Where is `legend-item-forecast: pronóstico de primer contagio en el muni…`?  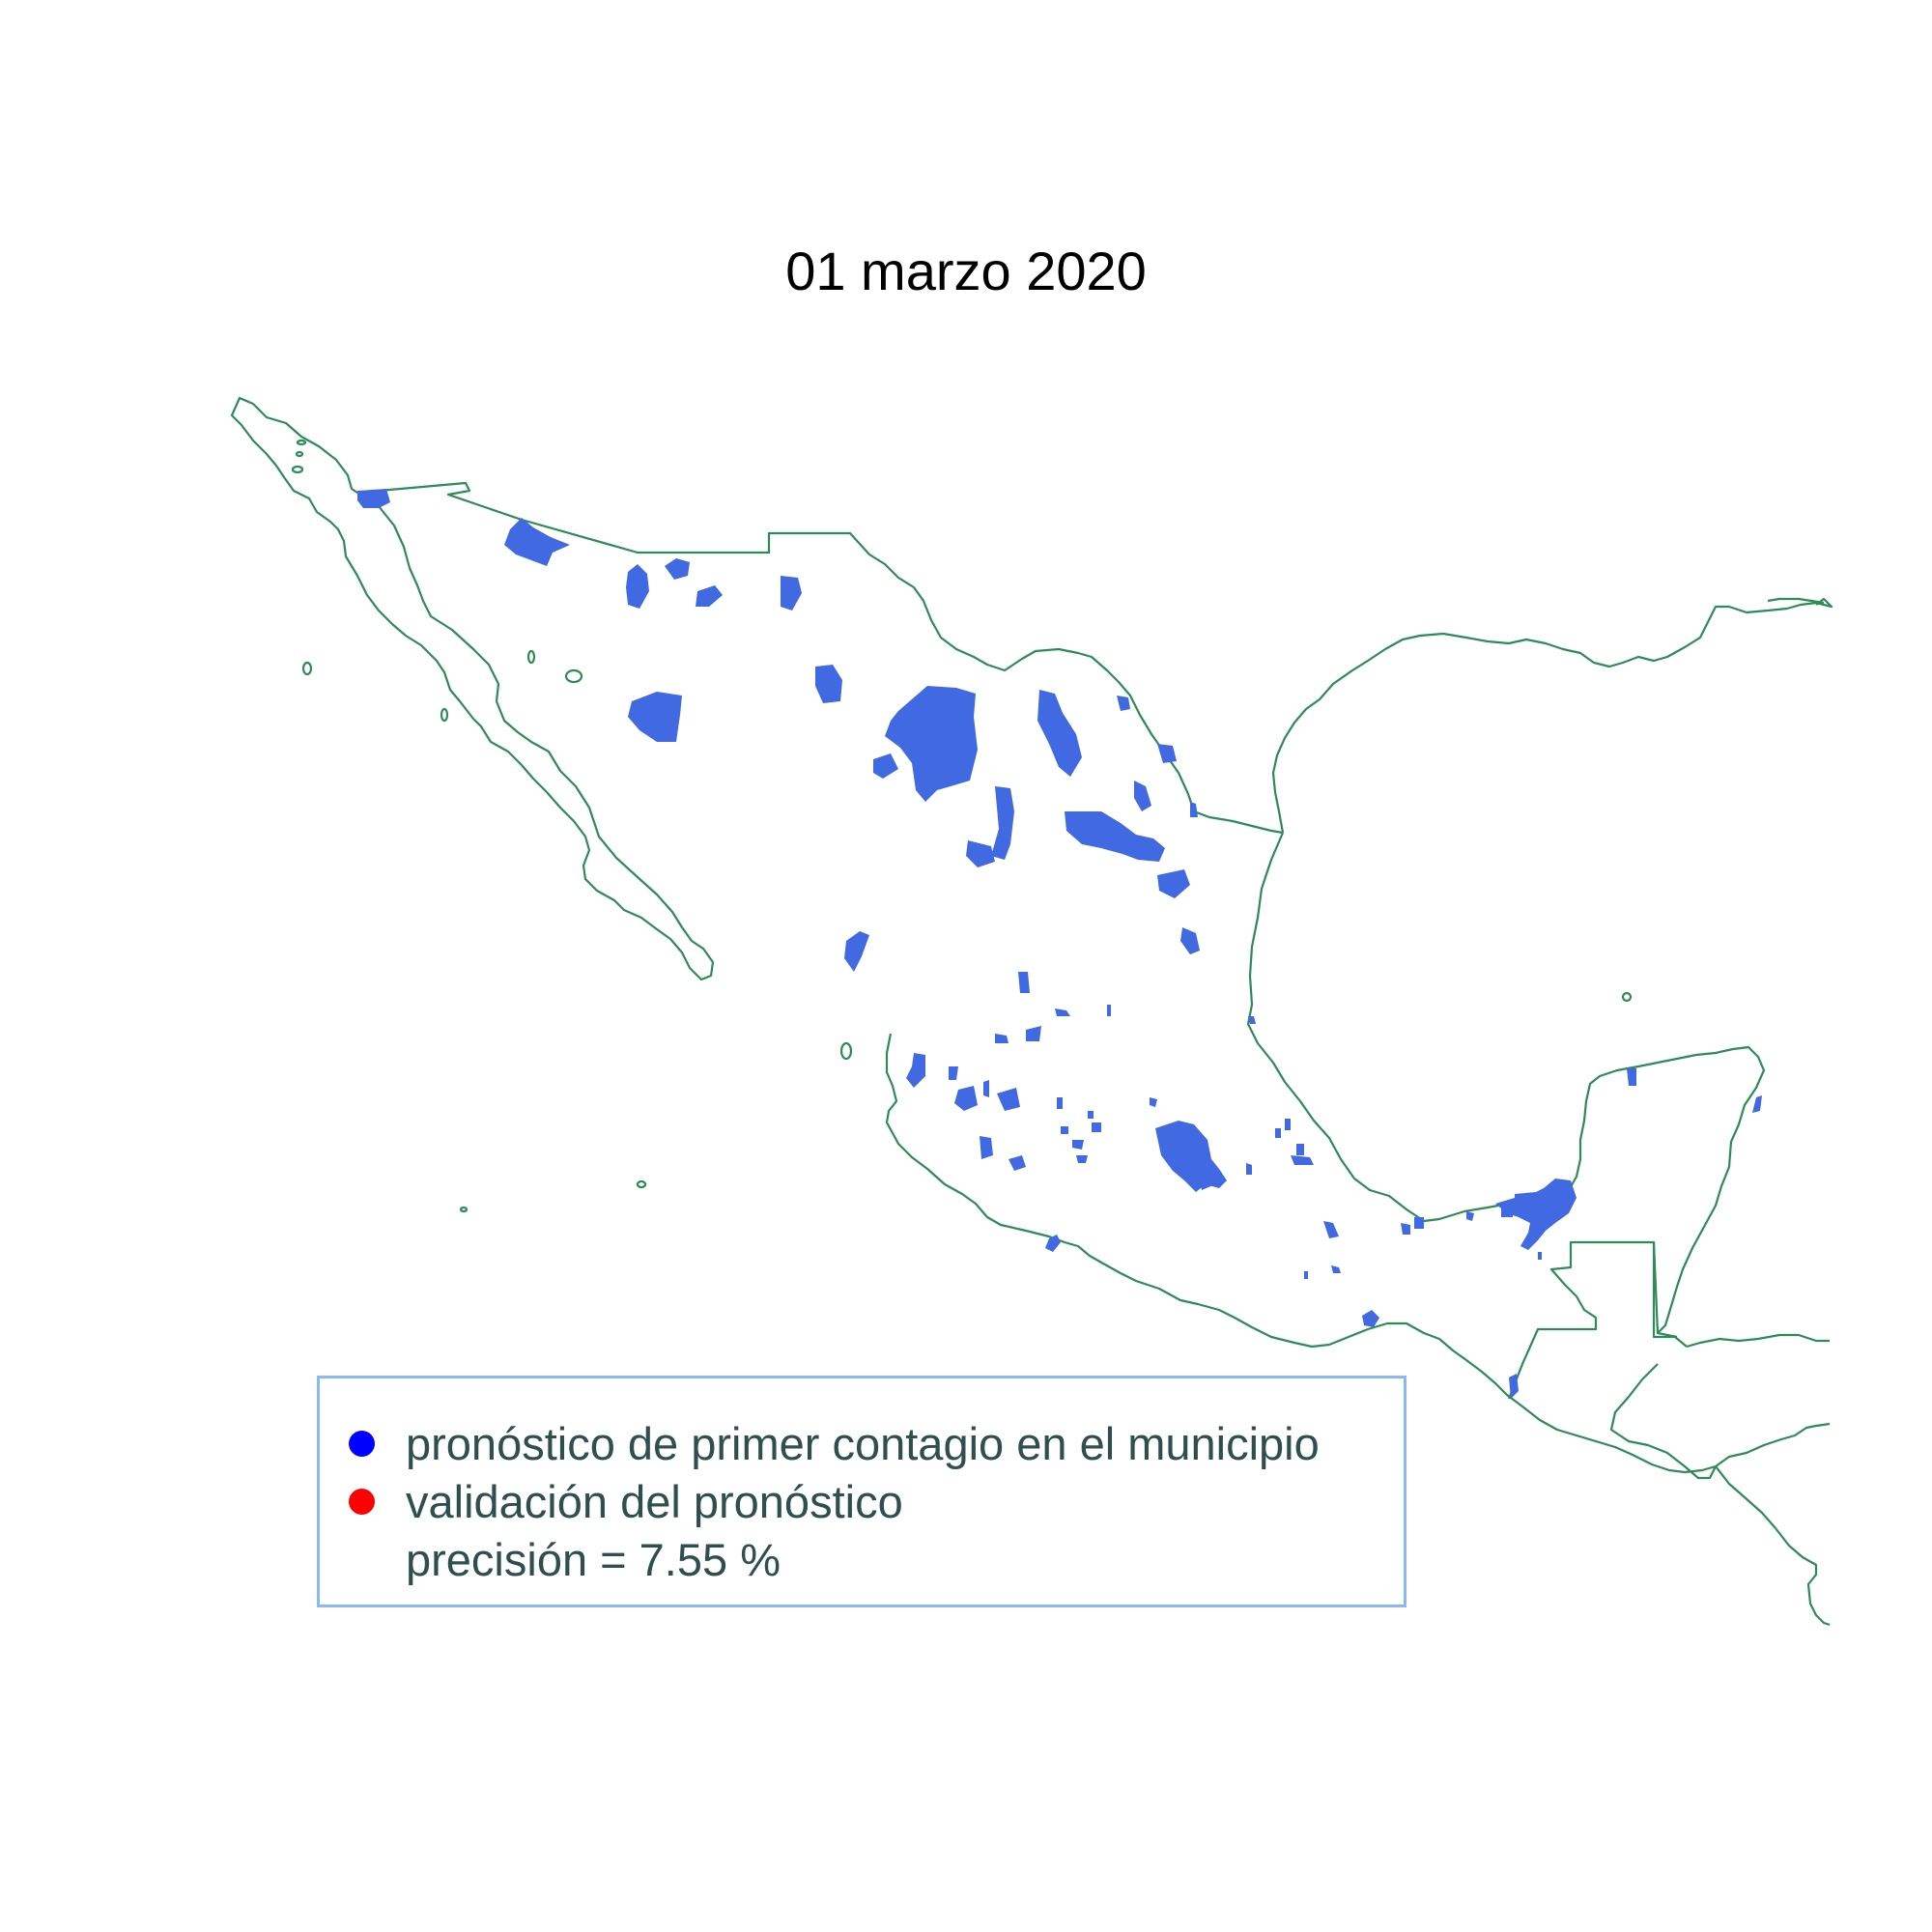
legend-item-forecast: pronóstico de primer contagio en el muni… is located at coordinates (820, 1443).